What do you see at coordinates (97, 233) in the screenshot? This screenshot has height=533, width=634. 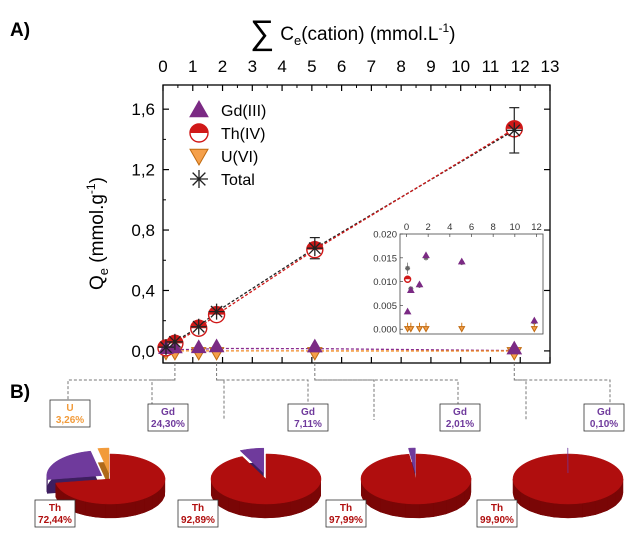 I see `y-axis-title: Qe (mmol.g-1)` at bounding box center [97, 233].